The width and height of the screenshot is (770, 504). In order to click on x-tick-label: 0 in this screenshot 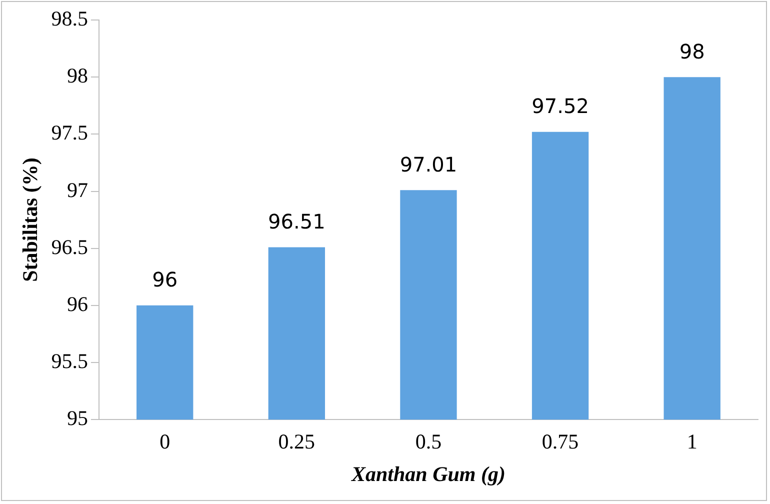, I will do `click(165, 442)`.